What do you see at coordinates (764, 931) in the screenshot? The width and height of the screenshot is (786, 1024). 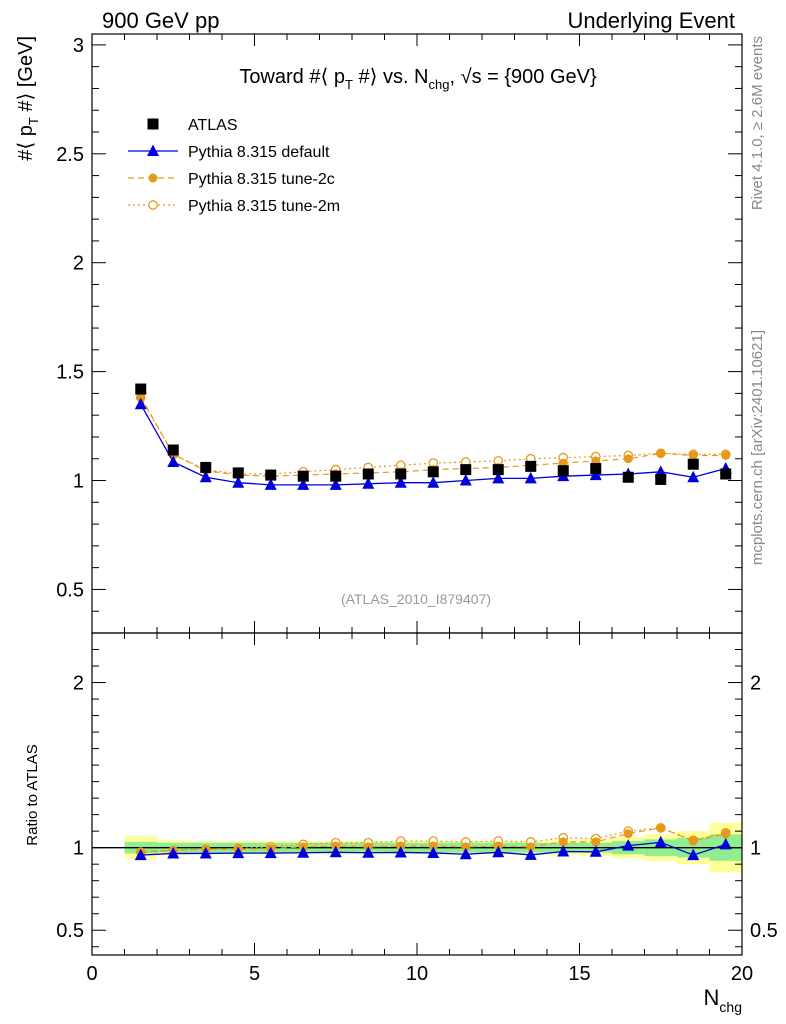 I see `ratio-y-tick-label-right: 0.5` at bounding box center [764, 931].